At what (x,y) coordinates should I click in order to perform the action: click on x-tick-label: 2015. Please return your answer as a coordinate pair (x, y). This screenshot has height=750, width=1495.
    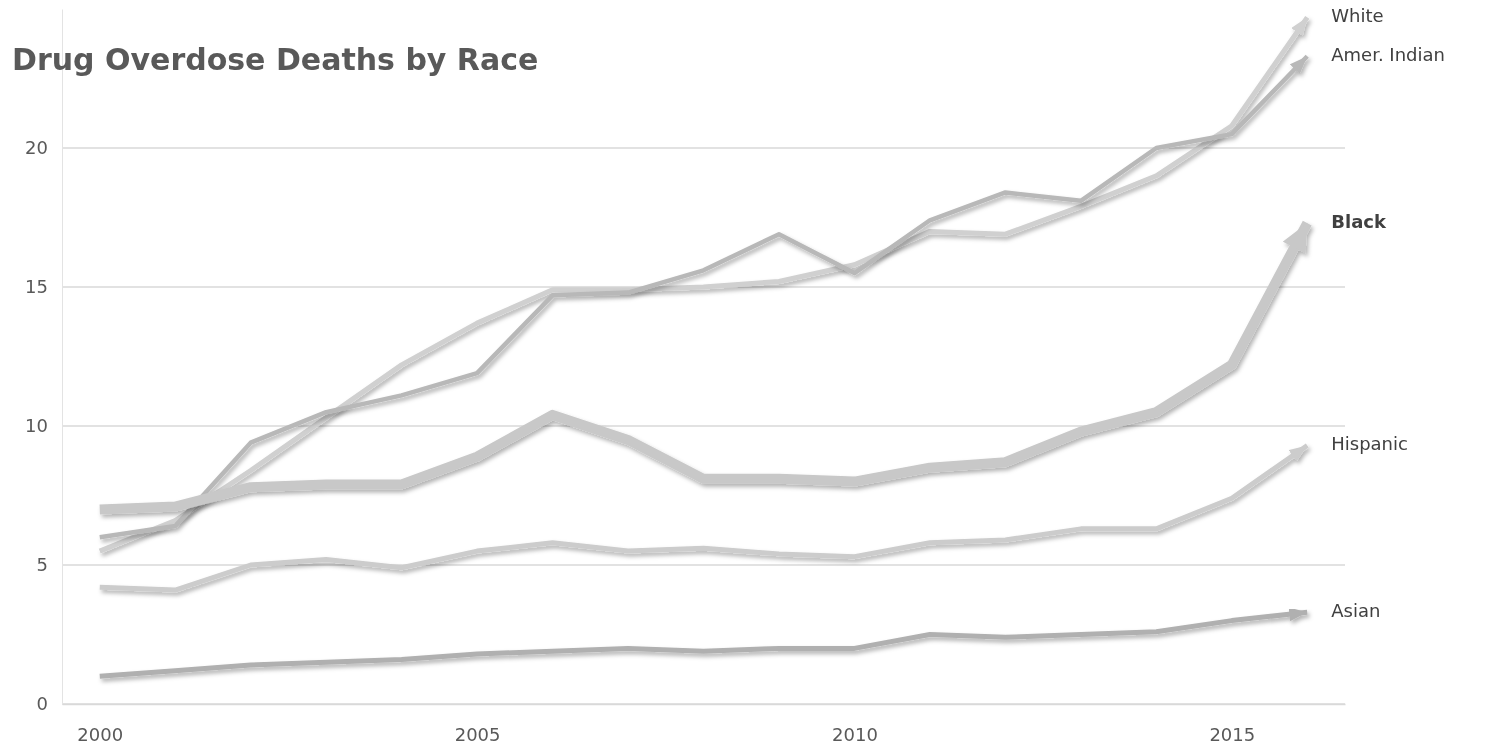
    Looking at the image, I should click on (1232, 734).